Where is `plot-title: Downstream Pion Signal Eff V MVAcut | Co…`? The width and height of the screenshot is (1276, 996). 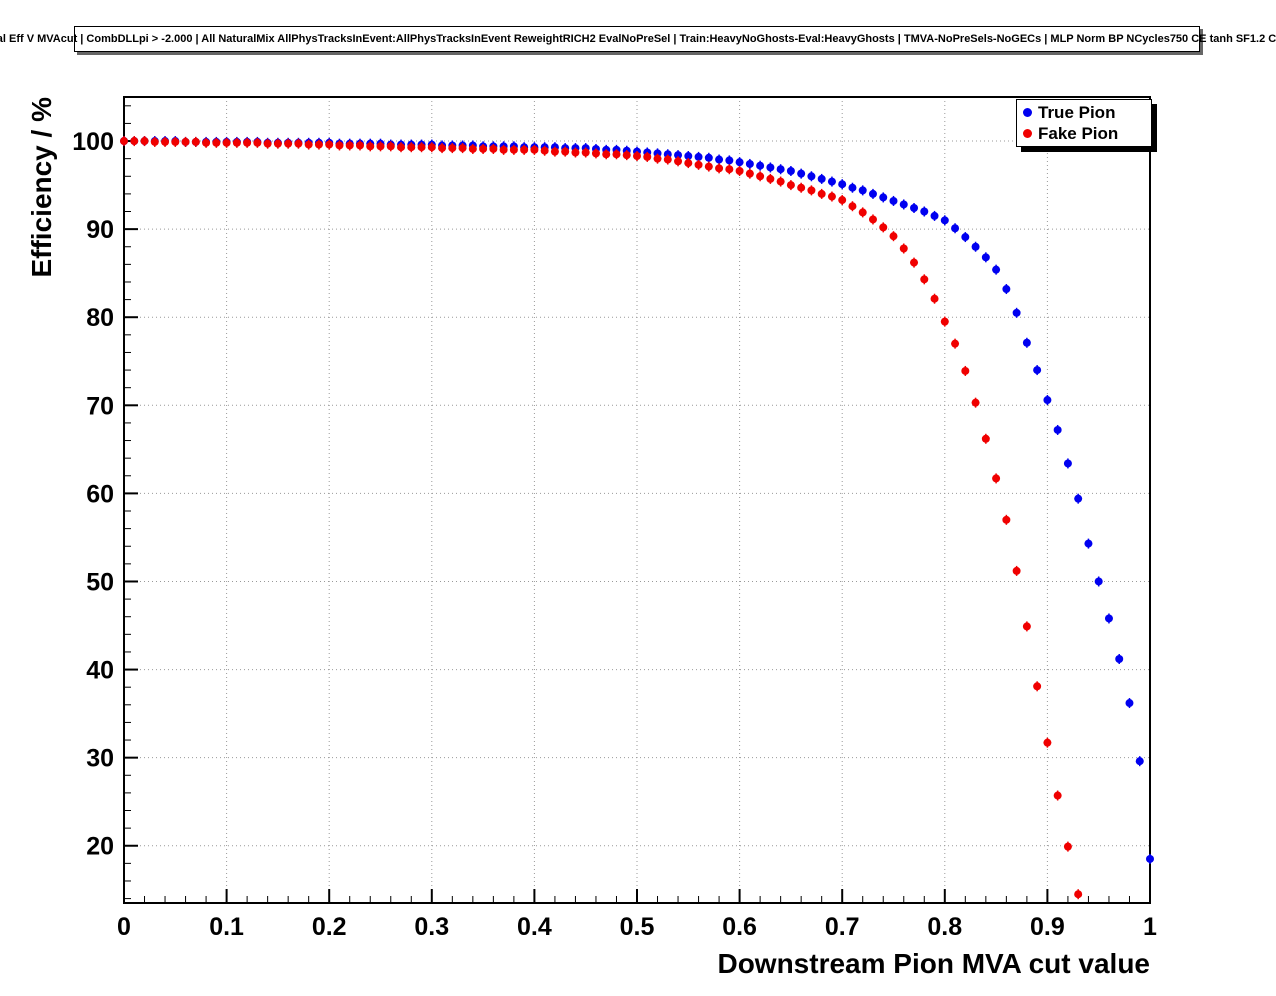
plot-title: Downstream Pion Signal Eff V MVAcut | Co… is located at coordinates (638, 39).